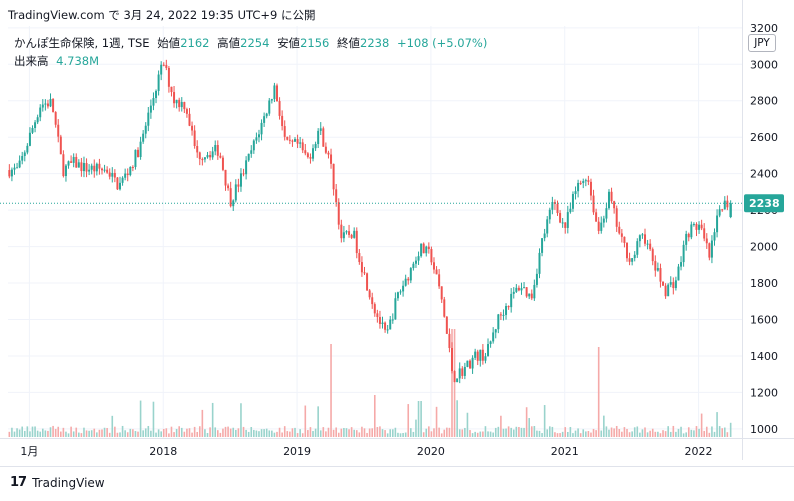  I want to click on time-tick-label: 2021, so click(565, 451).